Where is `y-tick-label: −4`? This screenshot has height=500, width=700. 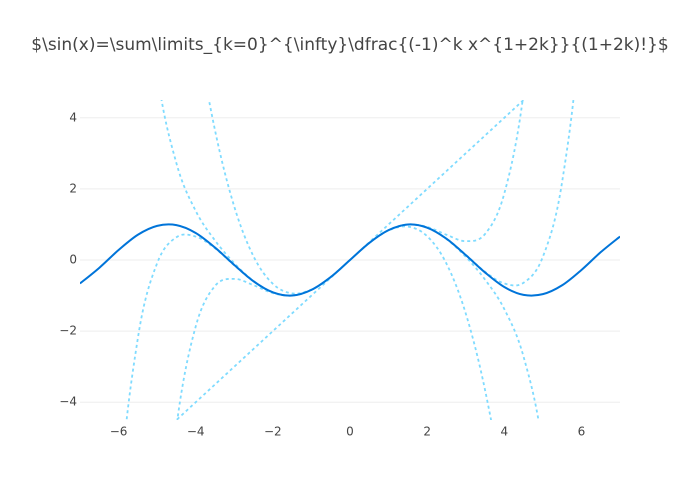
y-tick-label: −4 is located at coordinates (68, 402).